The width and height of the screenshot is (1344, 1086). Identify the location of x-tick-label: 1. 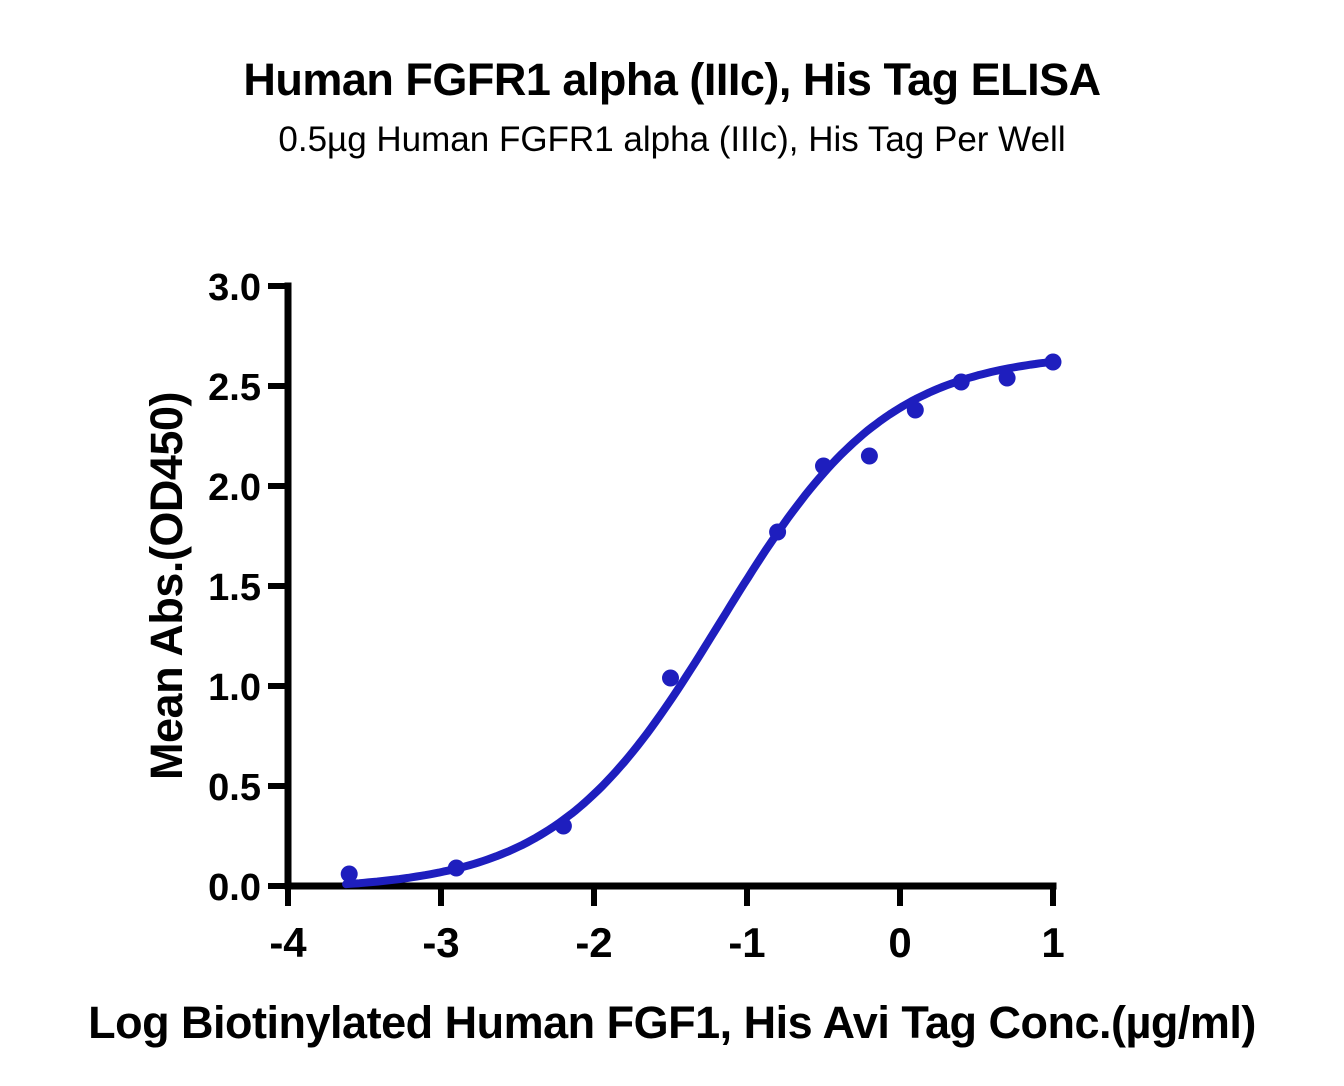
(1052, 942).